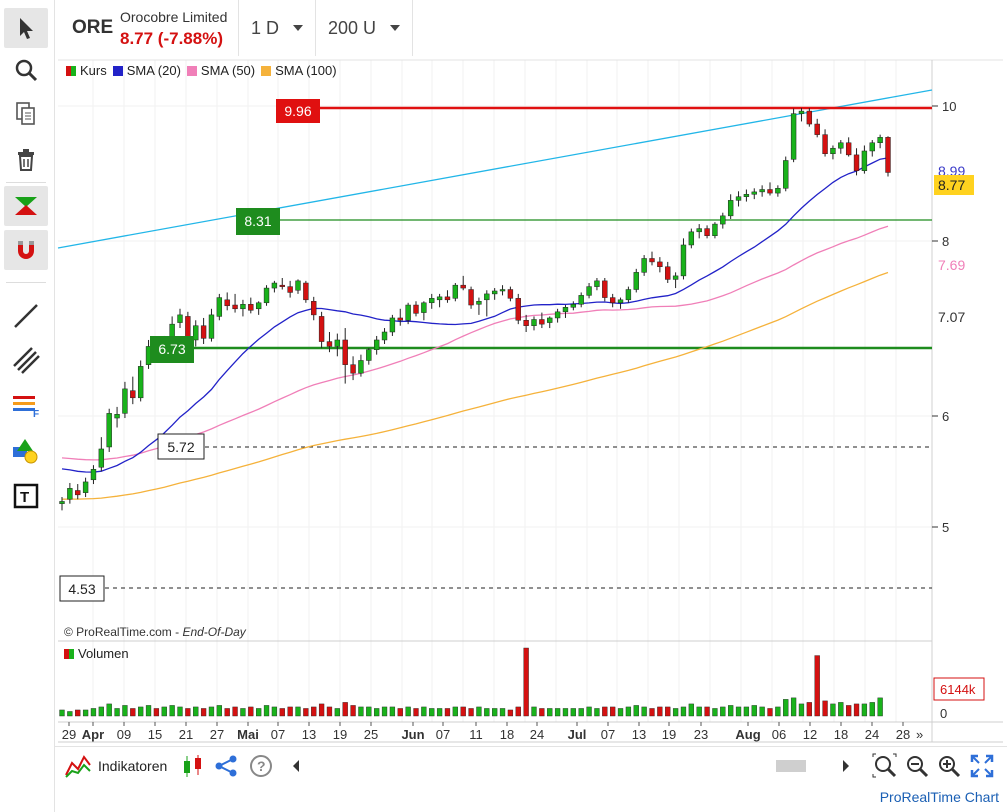  What do you see at coordinates (26, 360) in the screenshot?
I see `parallel-lines-icon` at bounding box center [26, 360].